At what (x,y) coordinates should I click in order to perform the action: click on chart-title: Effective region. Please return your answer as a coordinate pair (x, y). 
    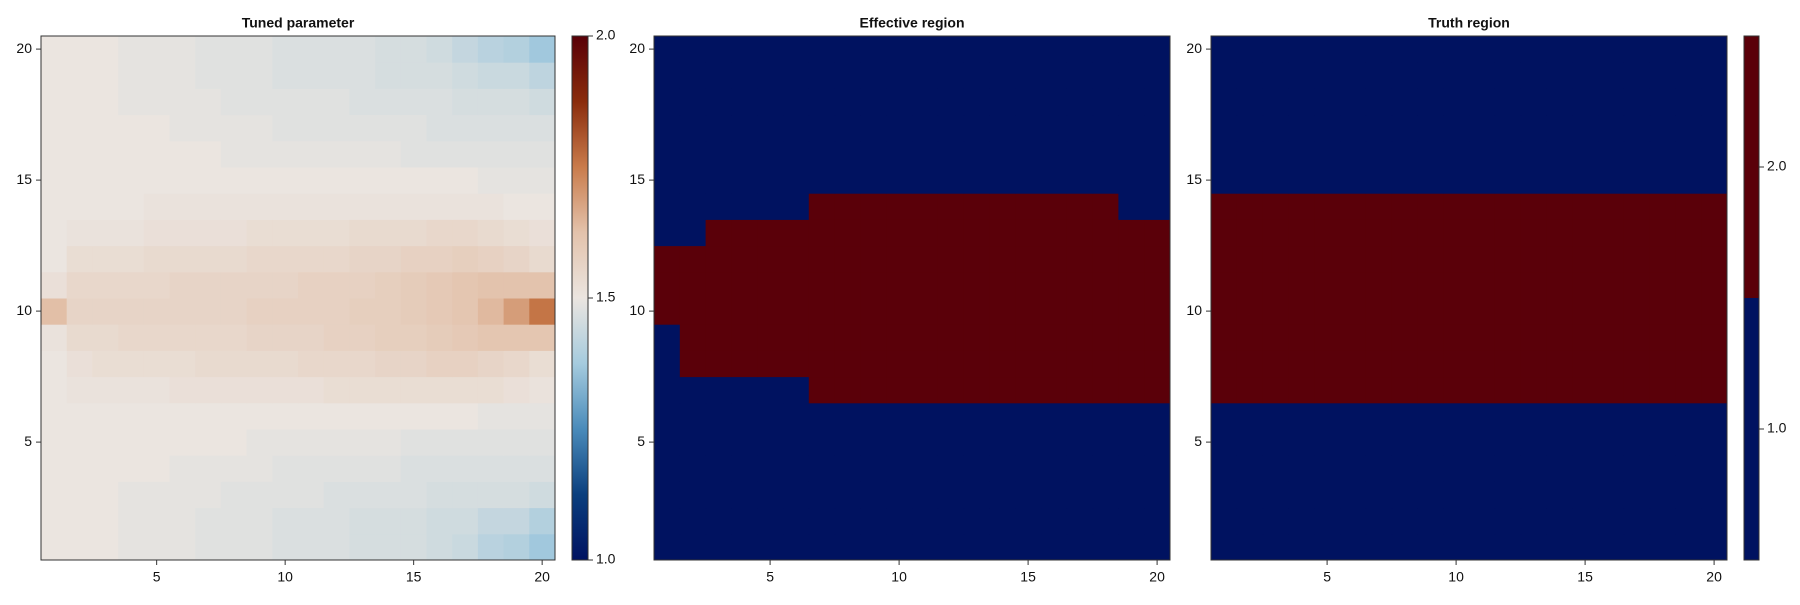
    Looking at the image, I should click on (911, 23).